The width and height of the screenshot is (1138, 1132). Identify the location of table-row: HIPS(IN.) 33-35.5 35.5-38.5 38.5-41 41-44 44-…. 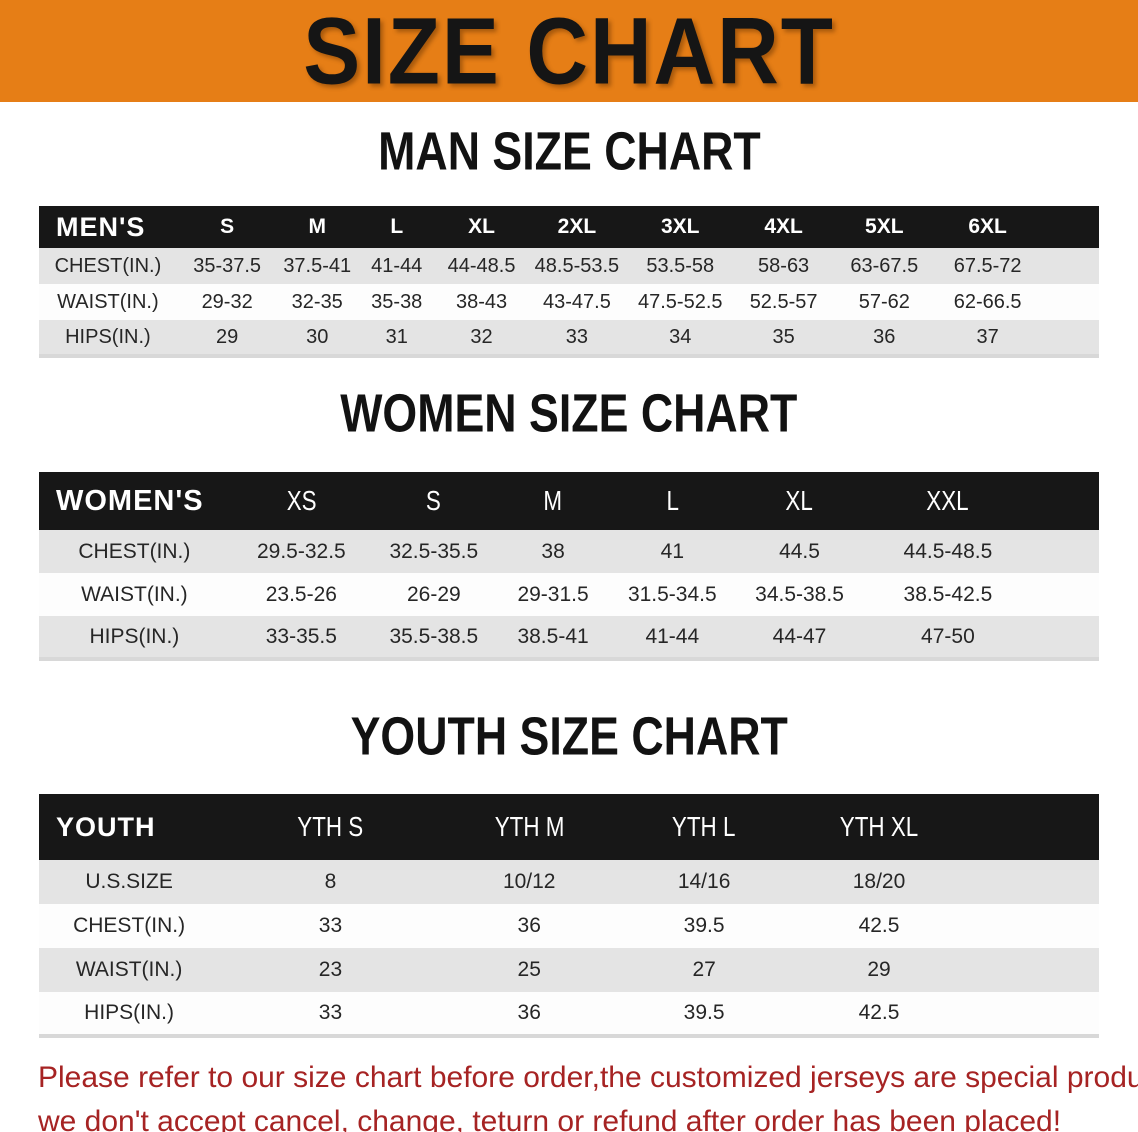
(569, 637).